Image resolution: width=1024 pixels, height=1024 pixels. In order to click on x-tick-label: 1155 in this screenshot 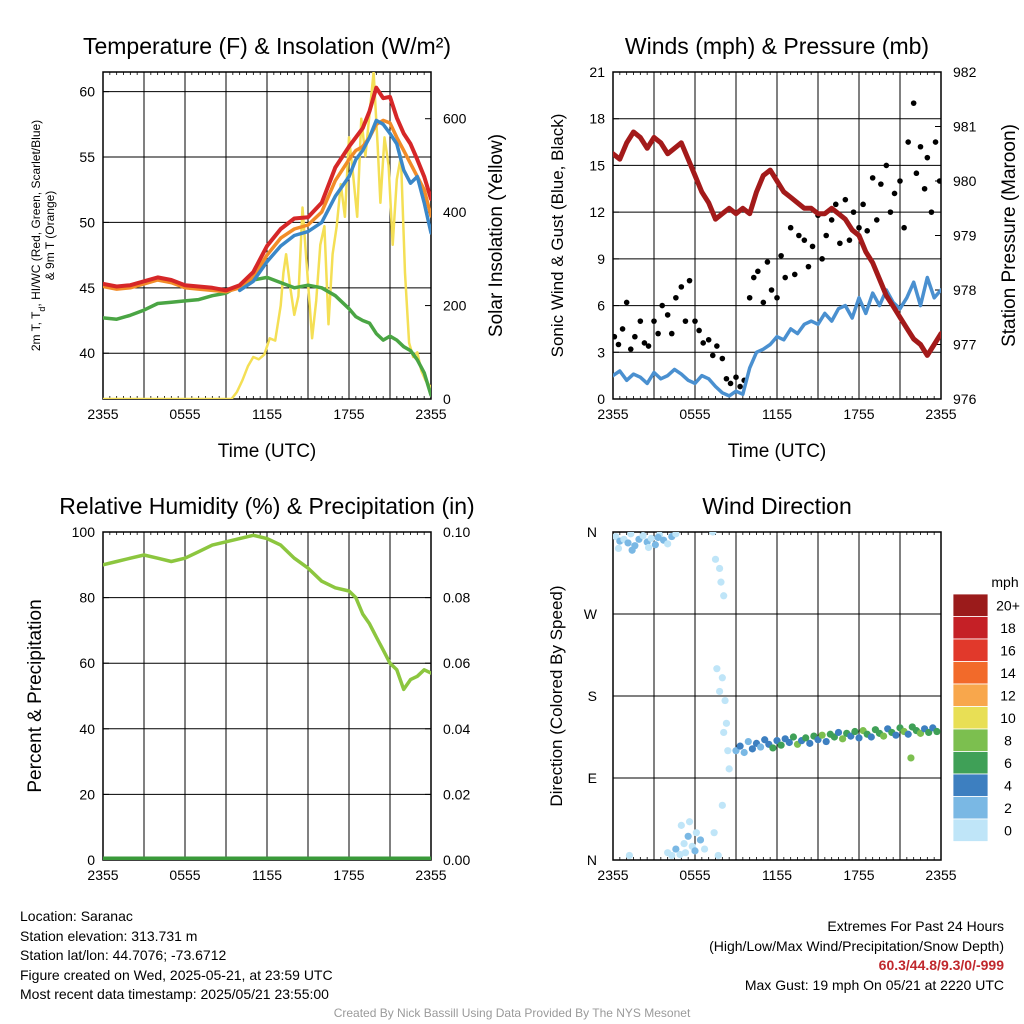, I will do `click(267, 875)`.